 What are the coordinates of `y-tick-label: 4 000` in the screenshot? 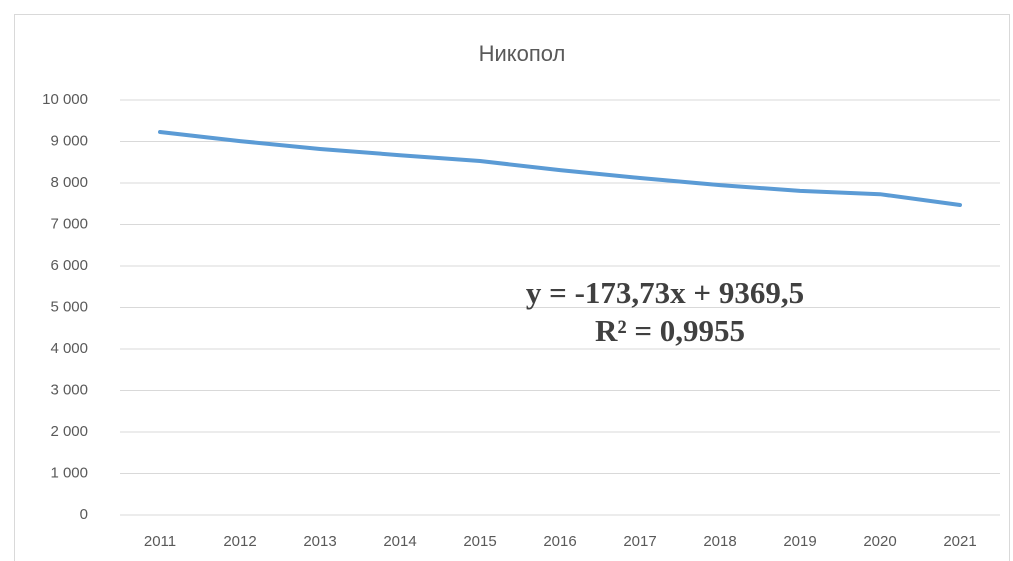 It's located at (69, 348).